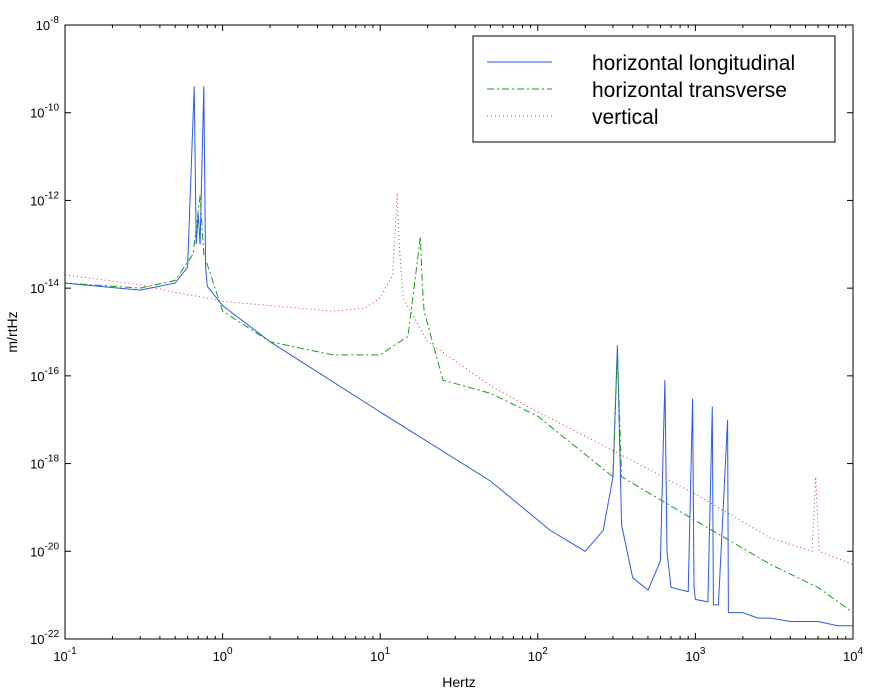 This screenshot has height=692, width=873. What do you see at coordinates (52, 108) in the screenshot?
I see `y-tick-label-exponent: -10` at bounding box center [52, 108].